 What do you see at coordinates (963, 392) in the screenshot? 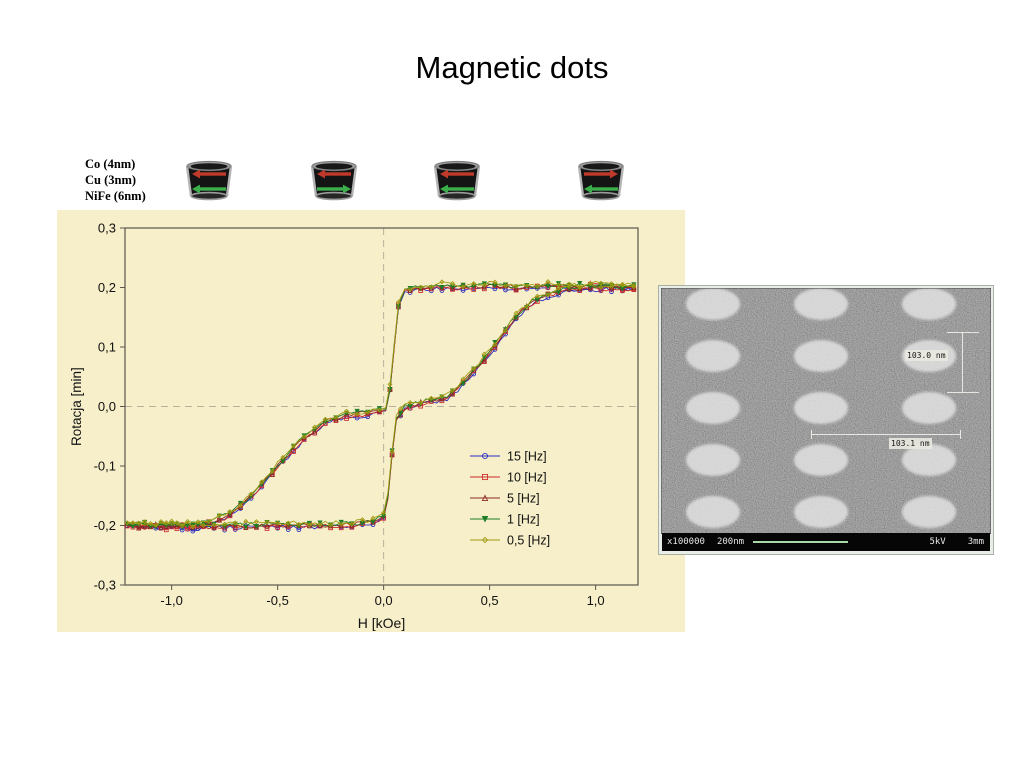
I see `measure-cap-bottom` at bounding box center [963, 392].